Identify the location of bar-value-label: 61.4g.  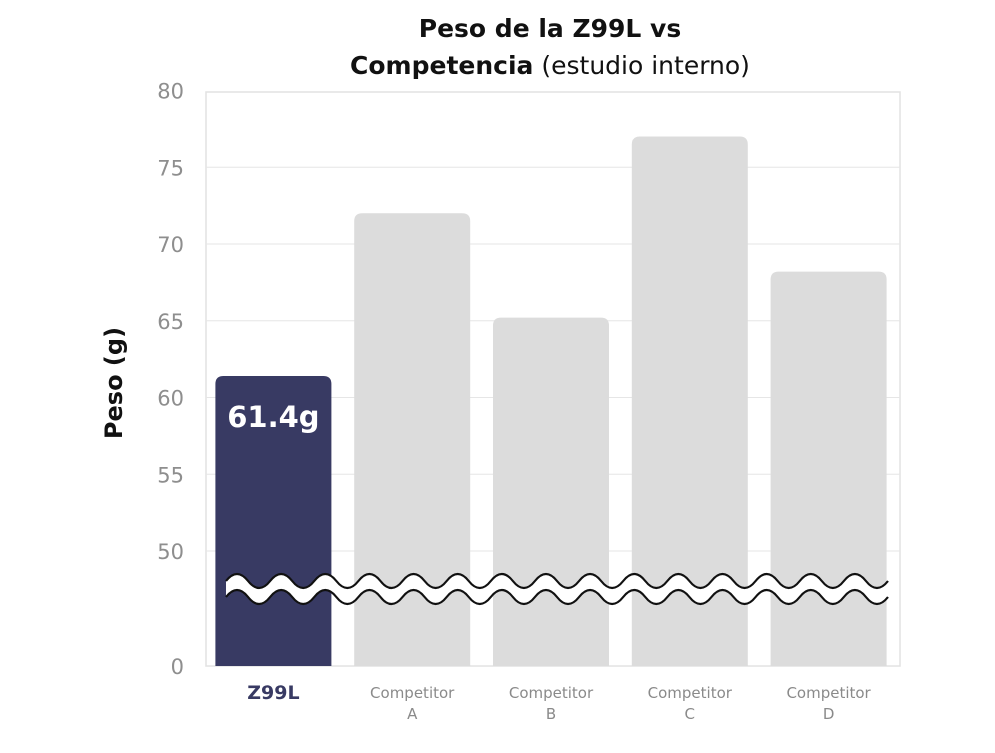
(273, 417).